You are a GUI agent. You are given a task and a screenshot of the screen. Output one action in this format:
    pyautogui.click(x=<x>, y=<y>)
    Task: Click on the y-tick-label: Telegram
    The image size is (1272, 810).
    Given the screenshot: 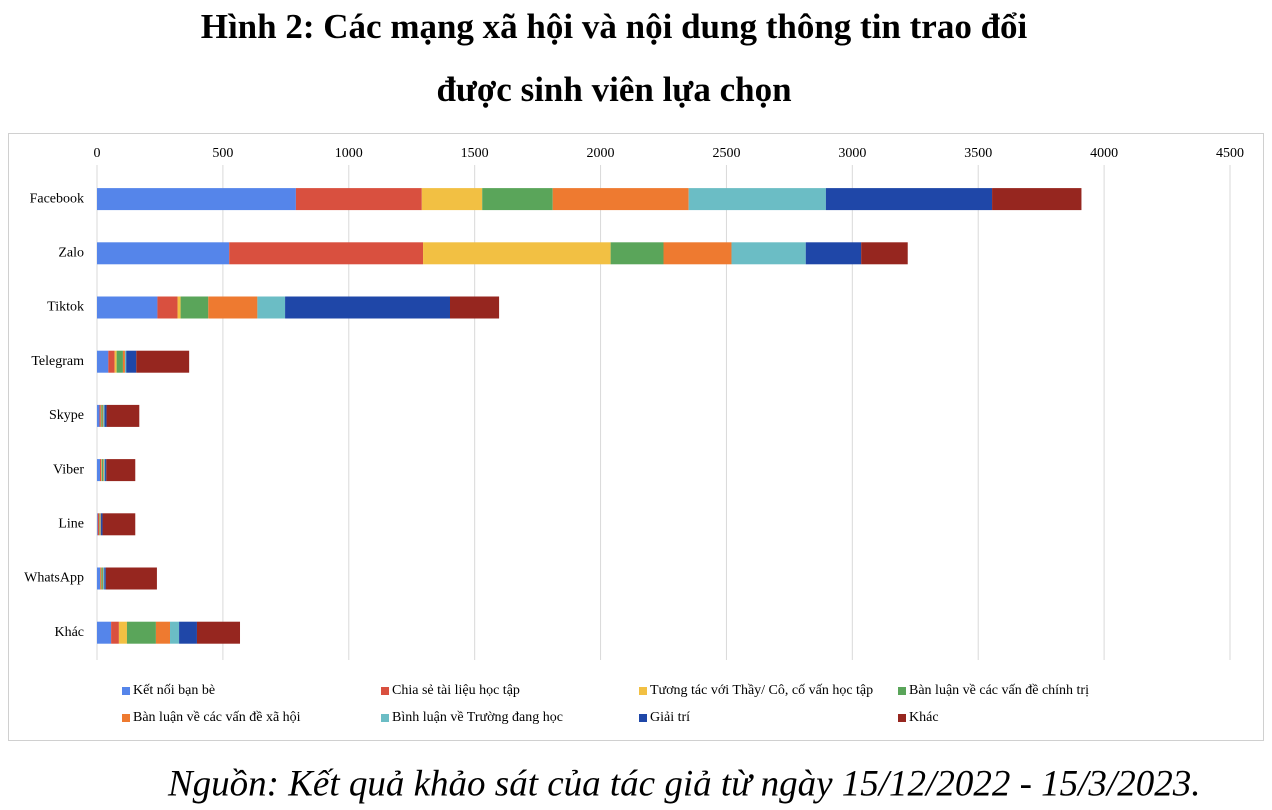 What is the action you would take?
    pyautogui.click(x=57, y=361)
    